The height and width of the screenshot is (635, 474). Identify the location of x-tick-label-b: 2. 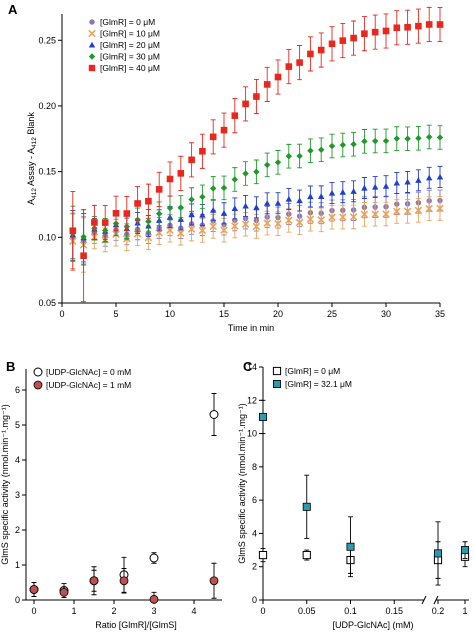
(113, 611).